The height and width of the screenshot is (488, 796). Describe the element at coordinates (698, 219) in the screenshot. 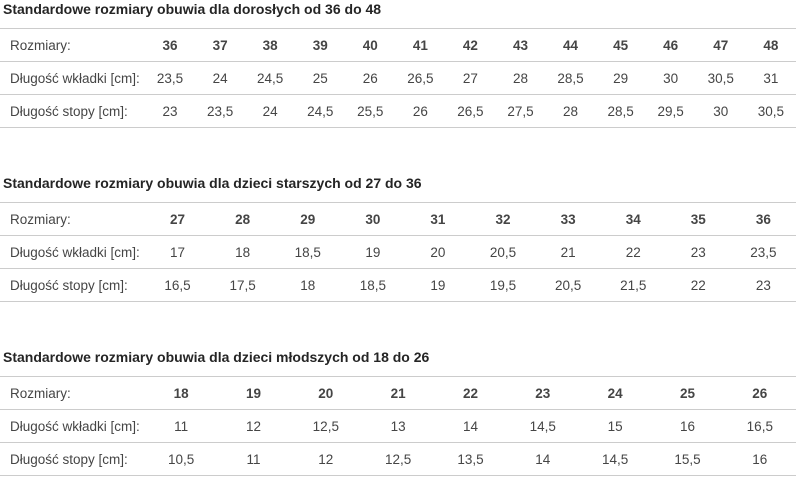

I see `value-cell: 35` at that location.